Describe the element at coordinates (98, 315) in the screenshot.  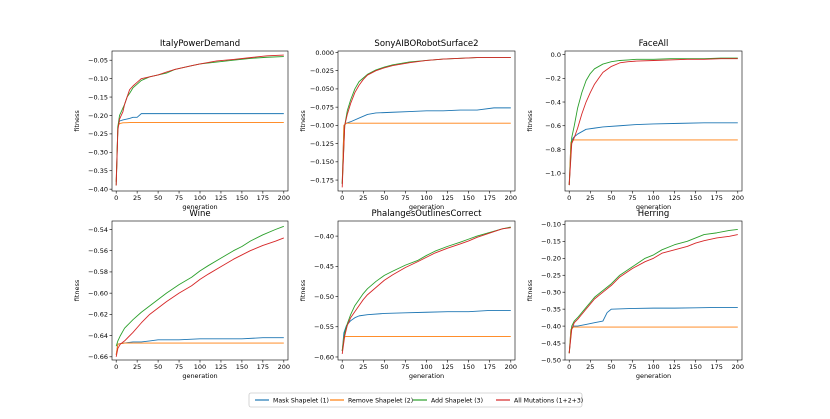
I see `y-tick-label: −0.62` at that location.